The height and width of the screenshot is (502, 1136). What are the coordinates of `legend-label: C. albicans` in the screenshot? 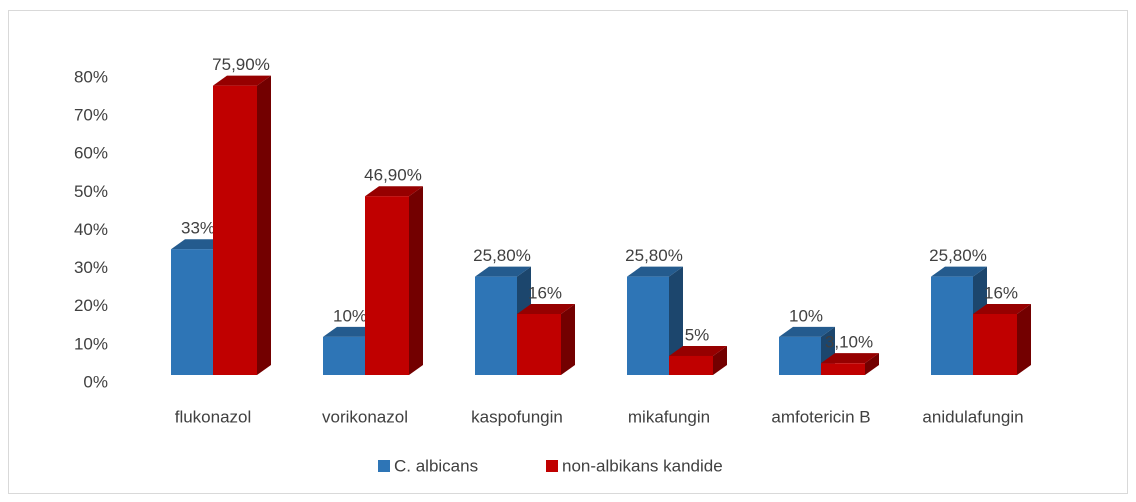 It's located at (436, 465).